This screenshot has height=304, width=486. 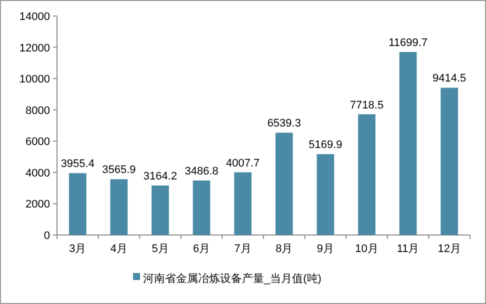 I want to click on y-tick-label: 12000, so click(x=34, y=48).